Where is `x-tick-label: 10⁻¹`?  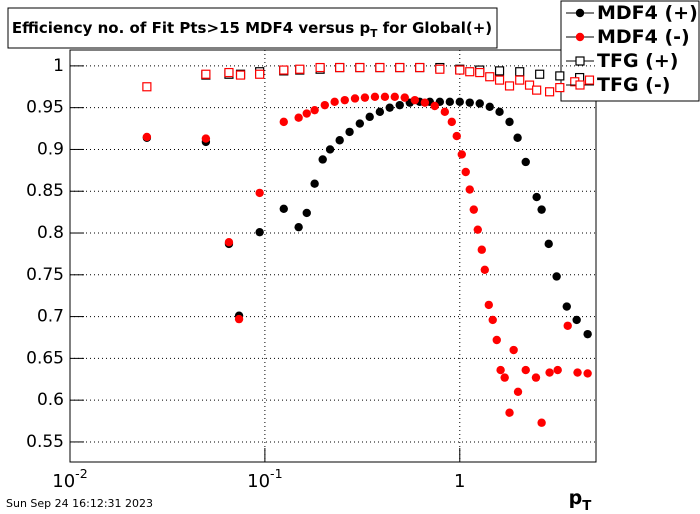 x-tick-label: 10⁻¹ is located at coordinates (264, 479).